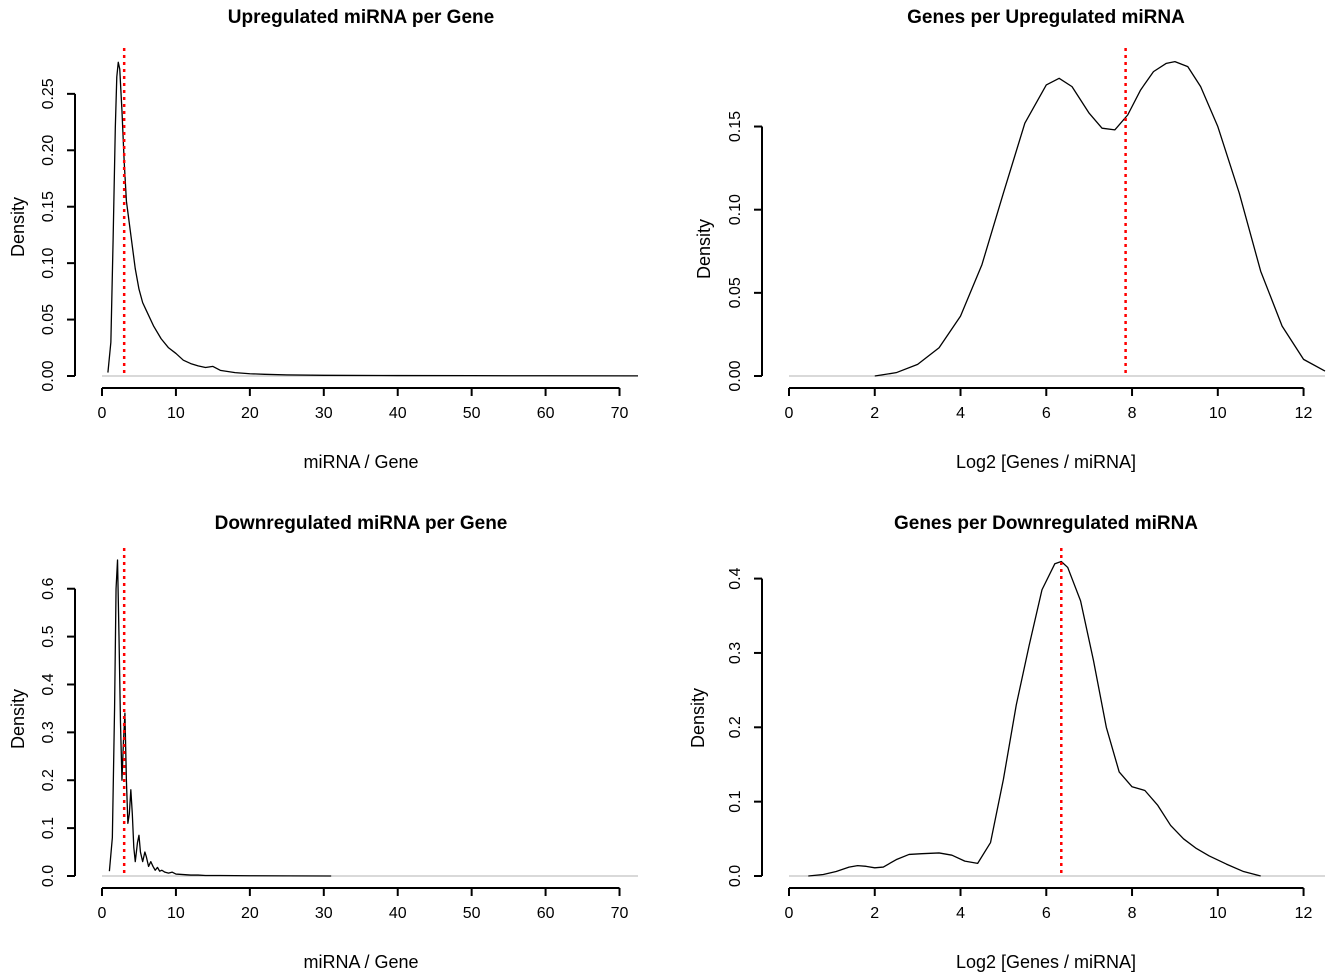  What do you see at coordinates (361, 17) in the screenshot?
I see `panel-title: Upregulated miRNA per Gene` at bounding box center [361, 17].